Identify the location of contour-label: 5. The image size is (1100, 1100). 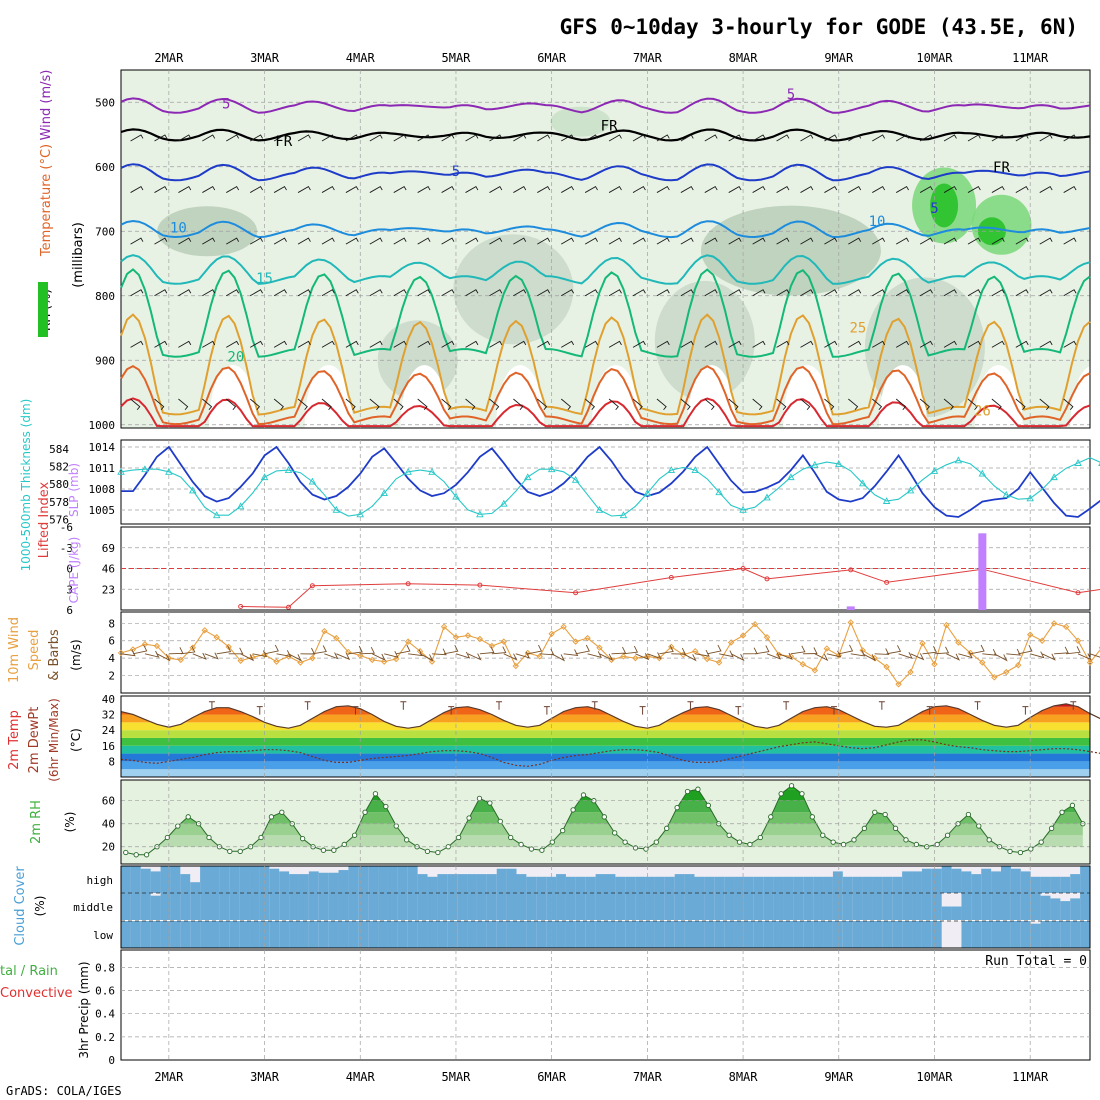
(456, 172).